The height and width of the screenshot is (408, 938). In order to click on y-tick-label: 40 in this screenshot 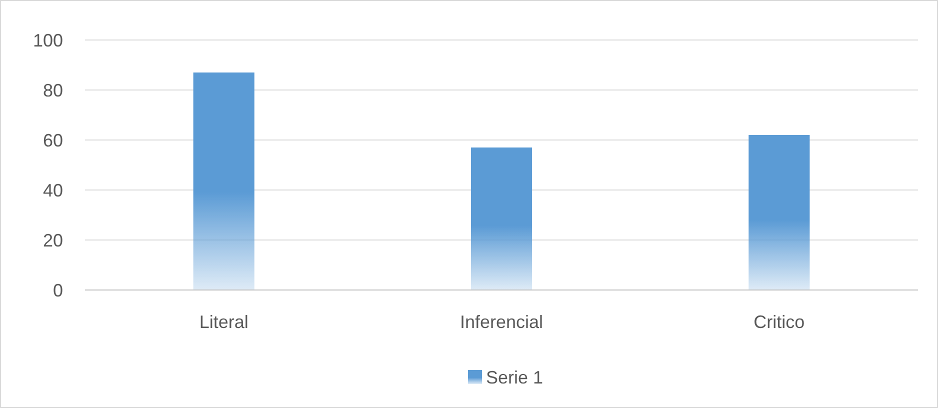, I will do `click(52, 190)`.